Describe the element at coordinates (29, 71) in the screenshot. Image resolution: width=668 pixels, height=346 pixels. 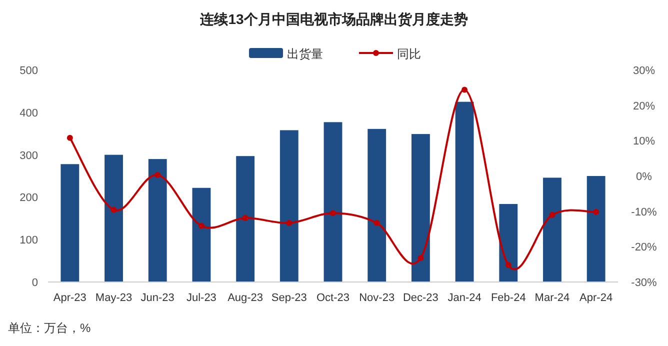
I see `y-tick-label: 500` at that location.